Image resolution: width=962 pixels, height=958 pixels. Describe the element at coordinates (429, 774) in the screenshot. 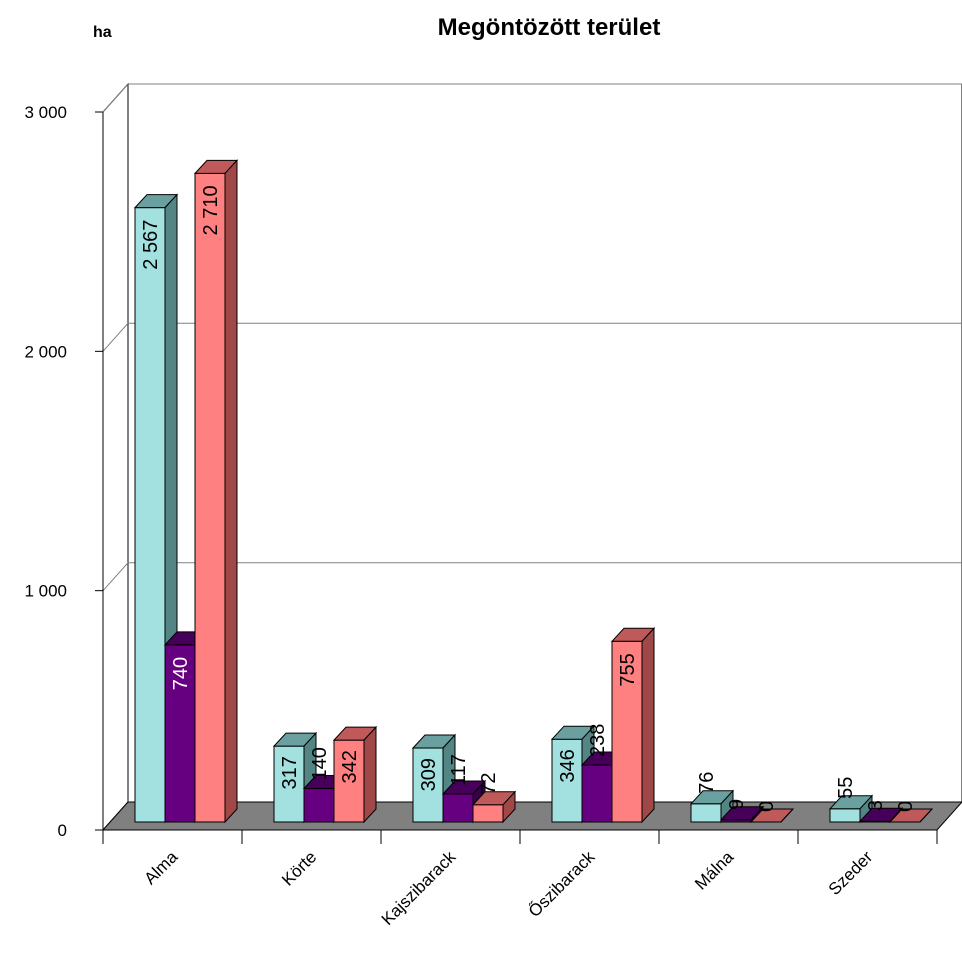

I see `data-label: 309` at that location.